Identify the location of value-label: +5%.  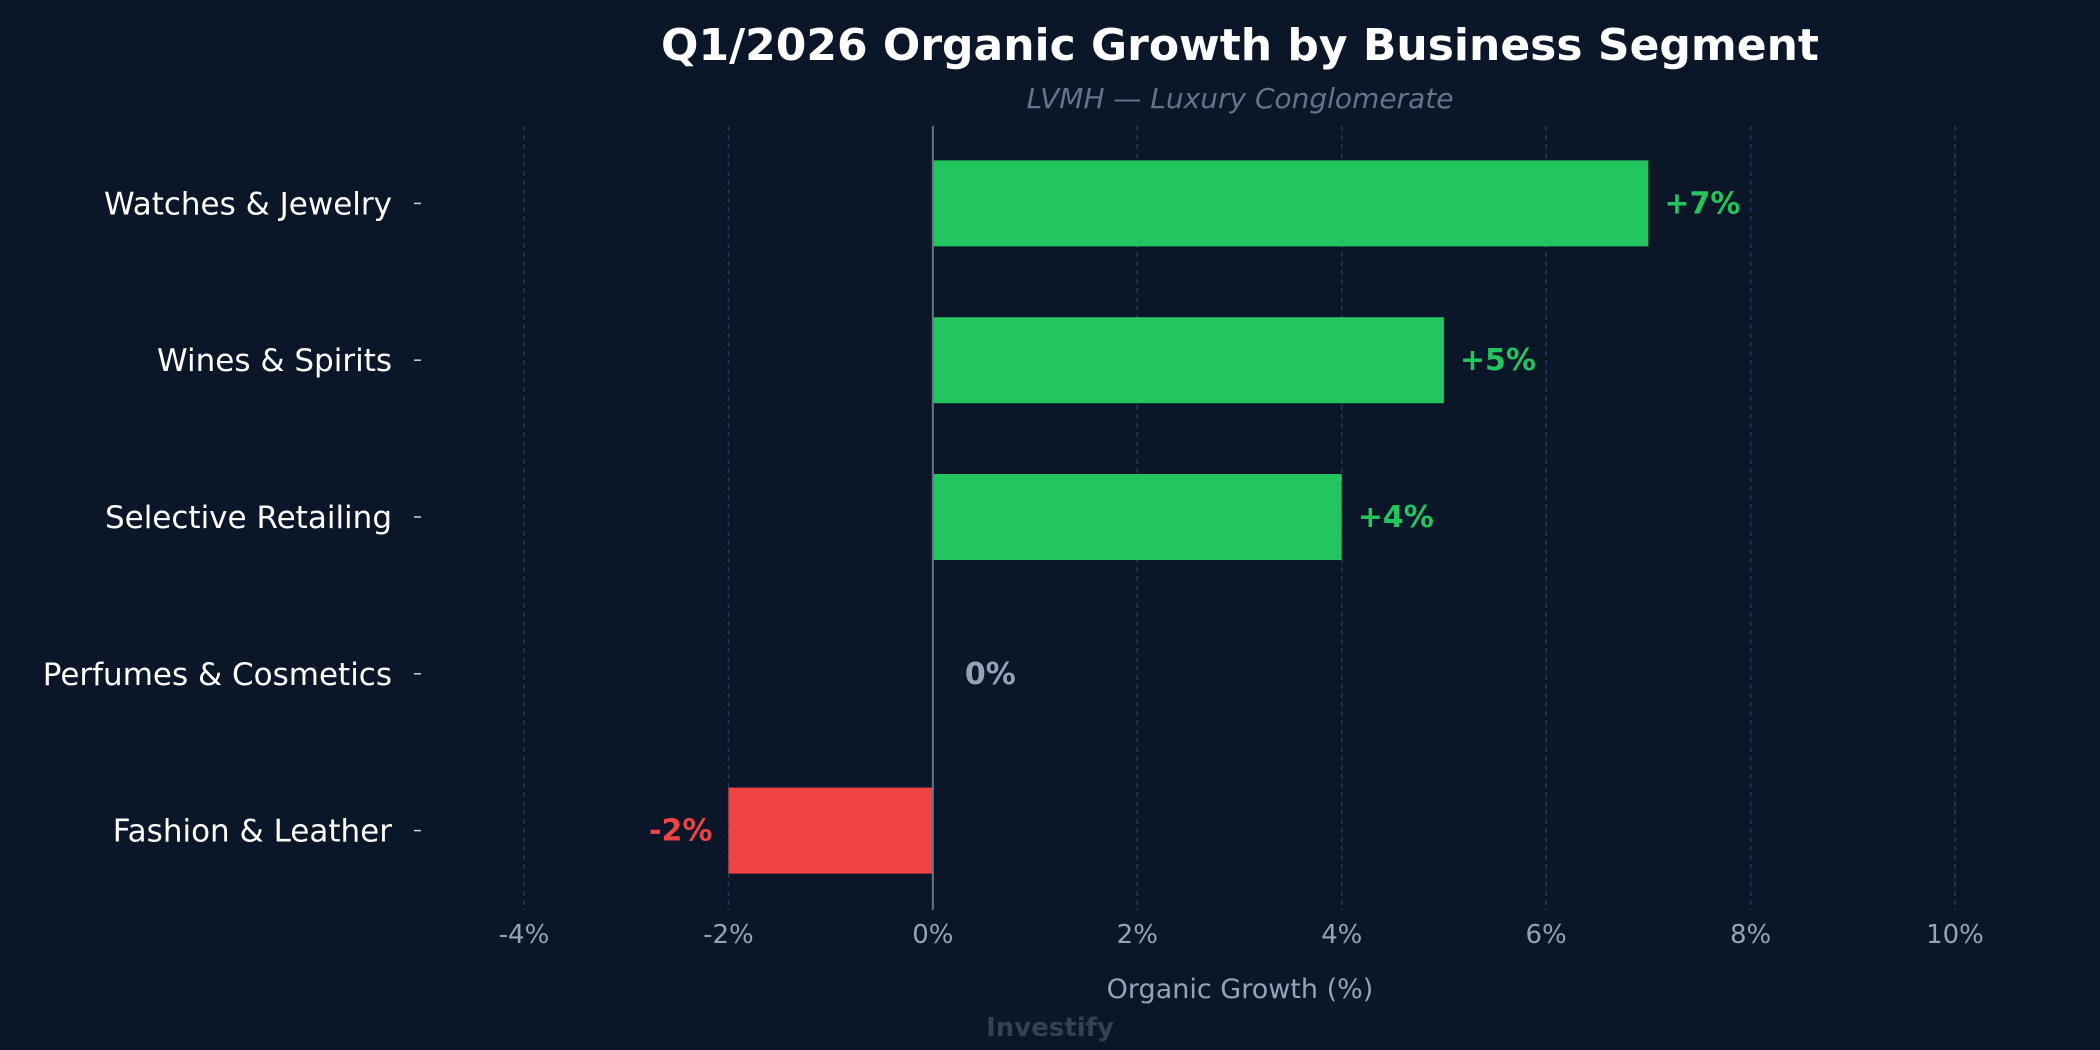
(1498, 360).